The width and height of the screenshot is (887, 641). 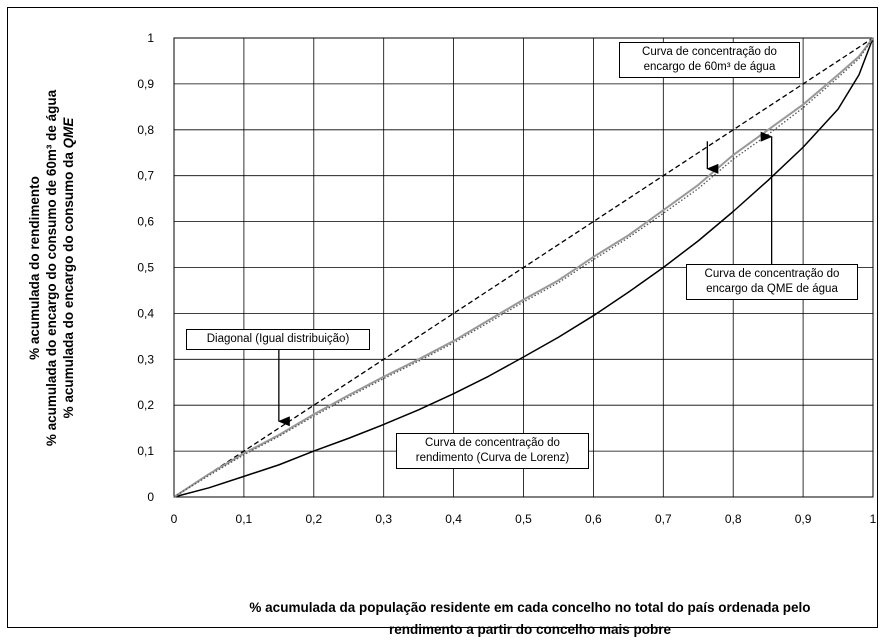 What do you see at coordinates (145, 222) in the screenshot?
I see `y-tick-label: 0,6` at bounding box center [145, 222].